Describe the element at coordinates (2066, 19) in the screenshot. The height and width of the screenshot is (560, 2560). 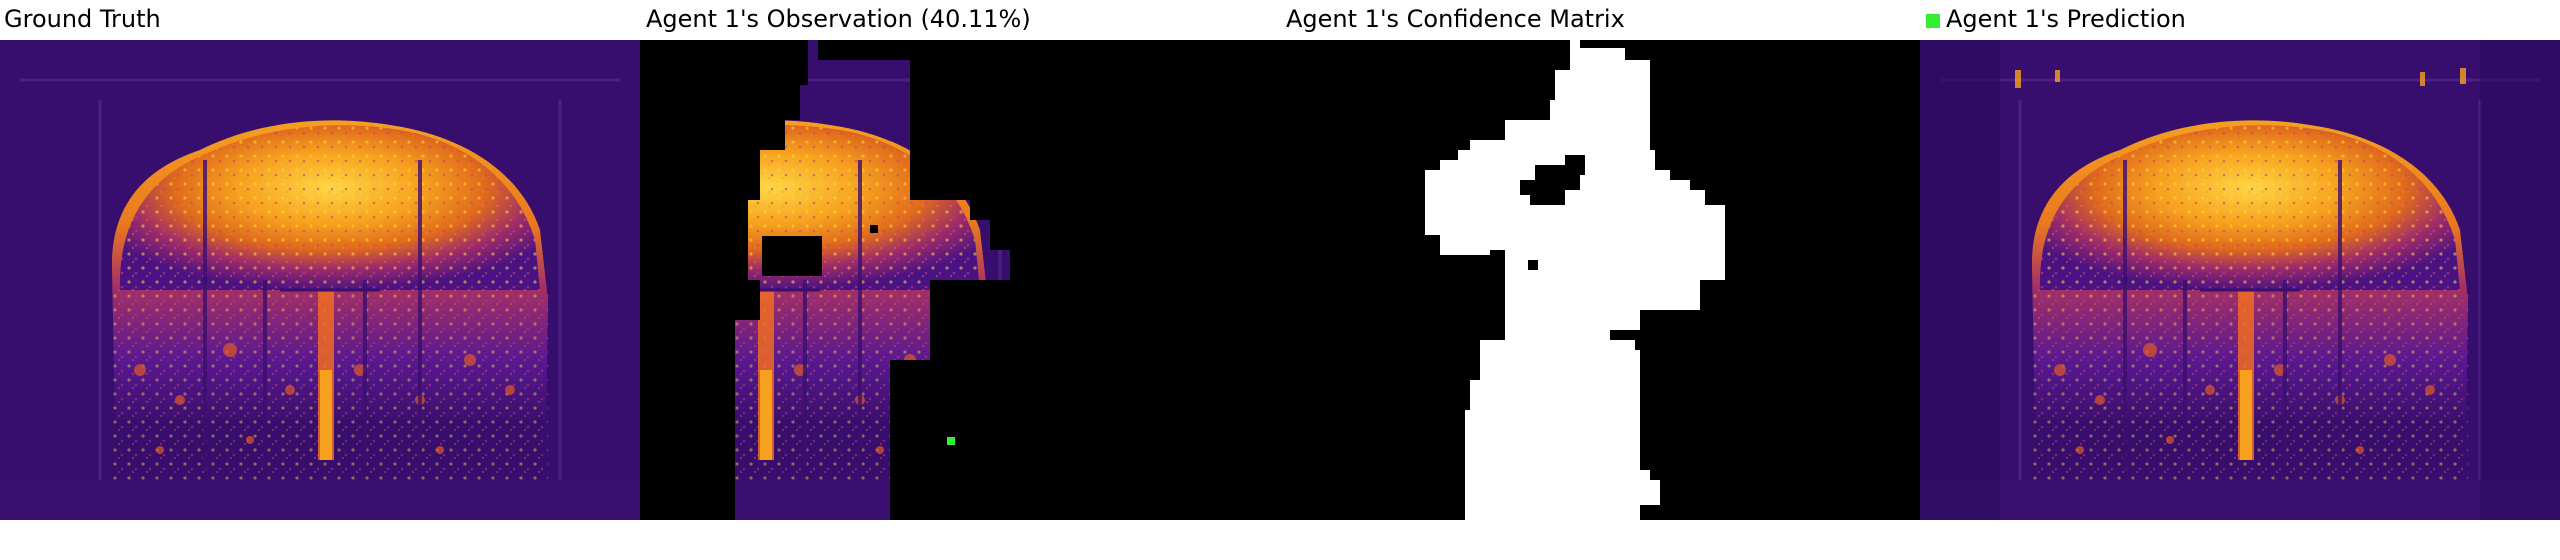
I see `title-prediction-text: Agent 1's Prediction` at that location.